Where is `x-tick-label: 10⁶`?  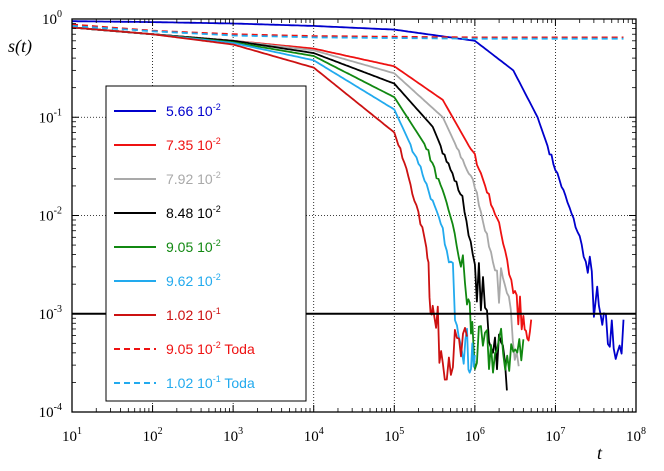 x-tick-label: 10⁶ is located at coordinates (475, 435).